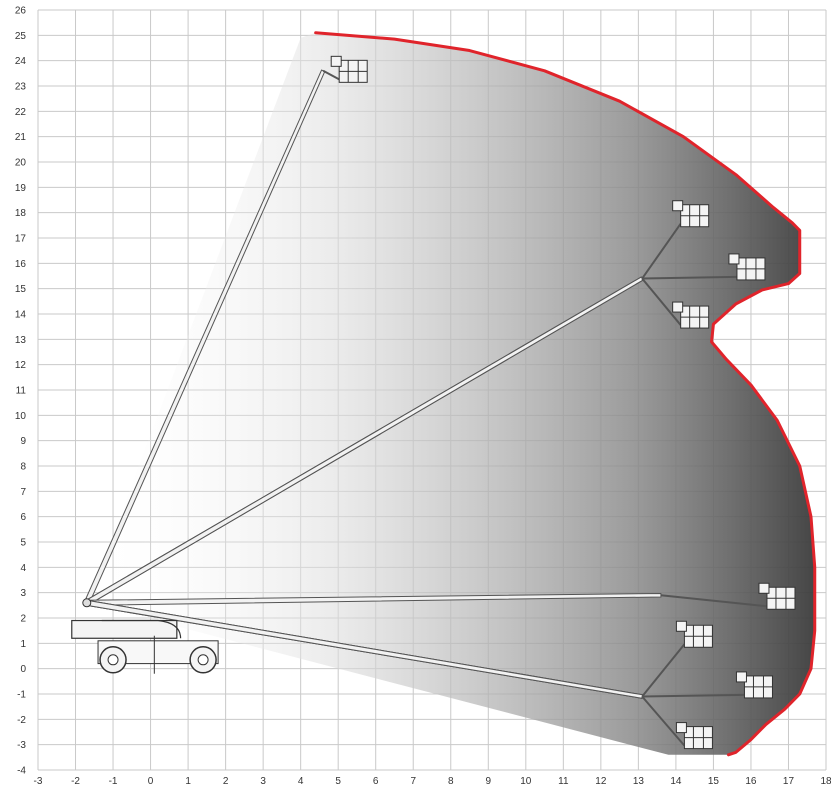  Describe the element at coordinates (789, 781) in the screenshot. I see `x-tick-label: 17` at that location.